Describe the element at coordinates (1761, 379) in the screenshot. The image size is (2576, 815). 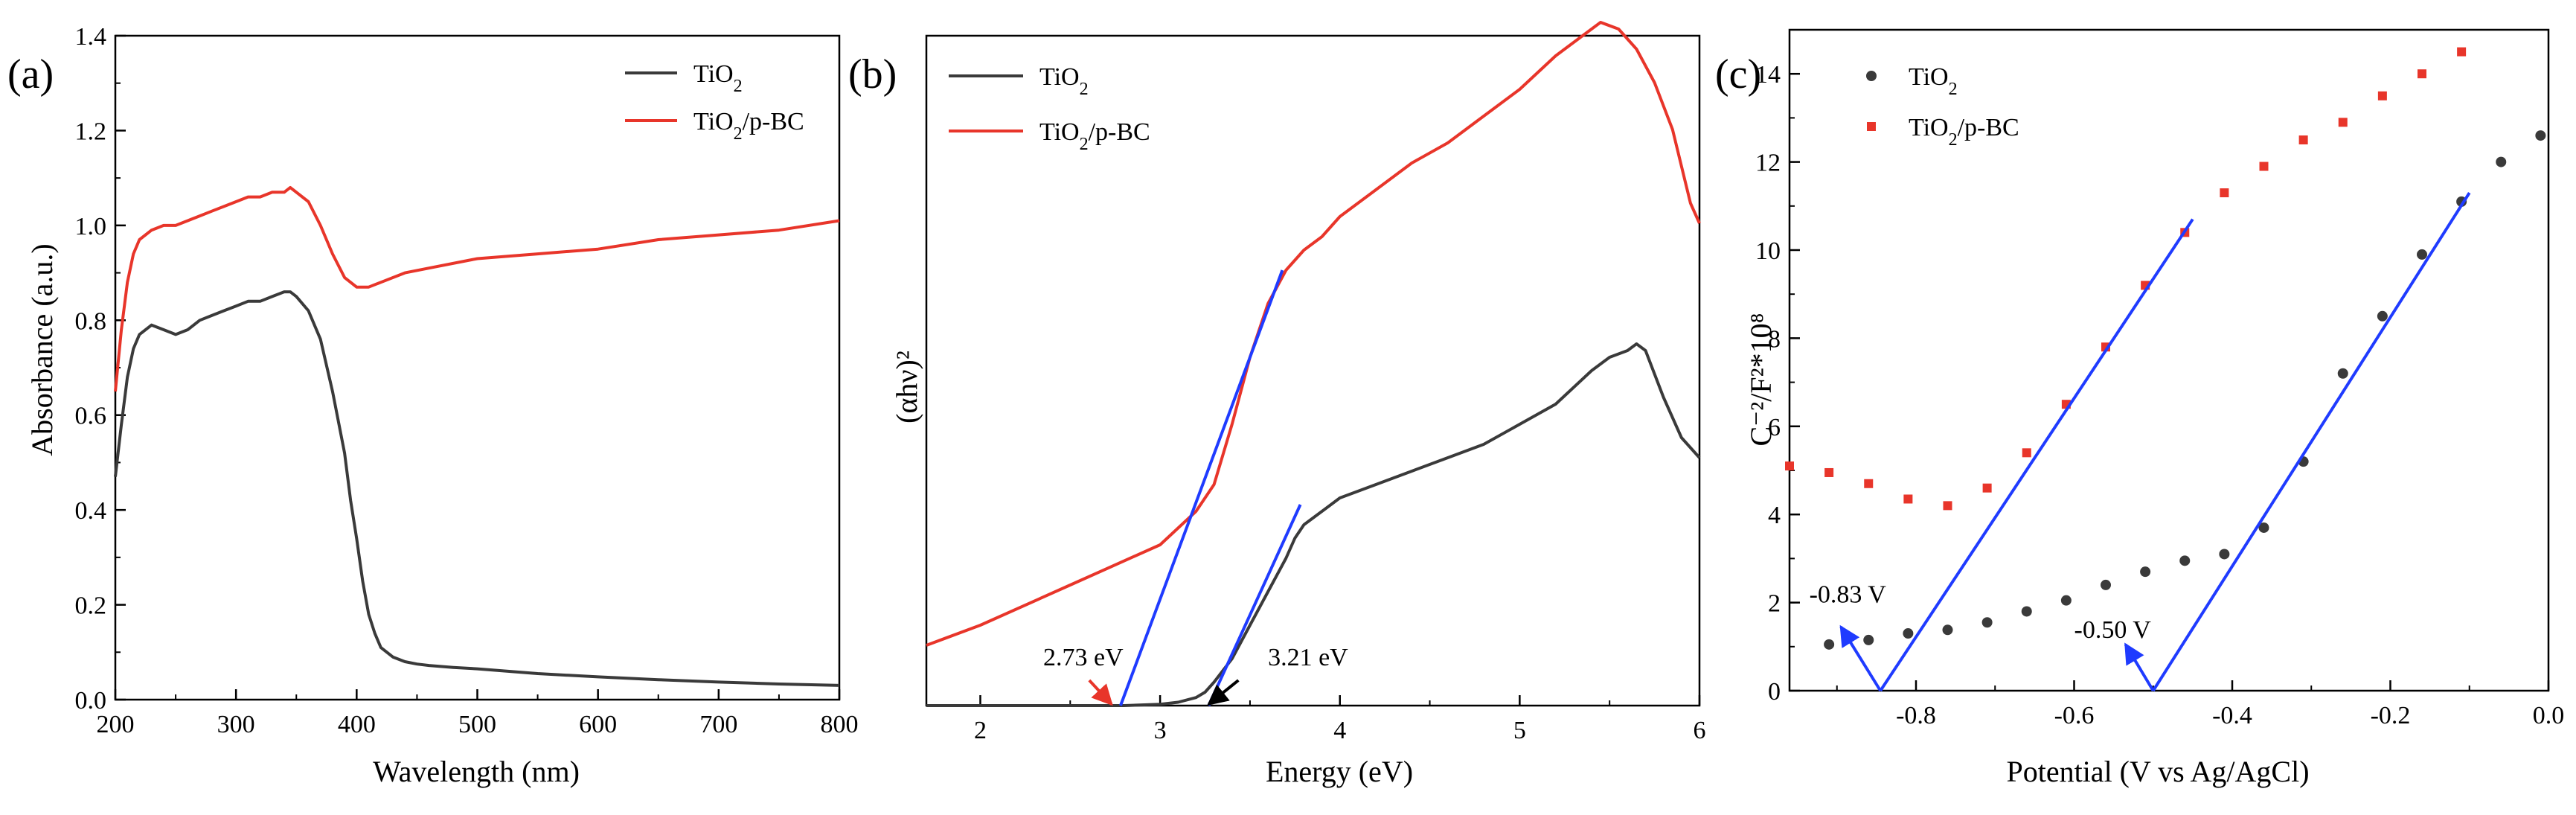
I see `panel-c-ylabel: C⁻²/F²*10⁸` at that location.